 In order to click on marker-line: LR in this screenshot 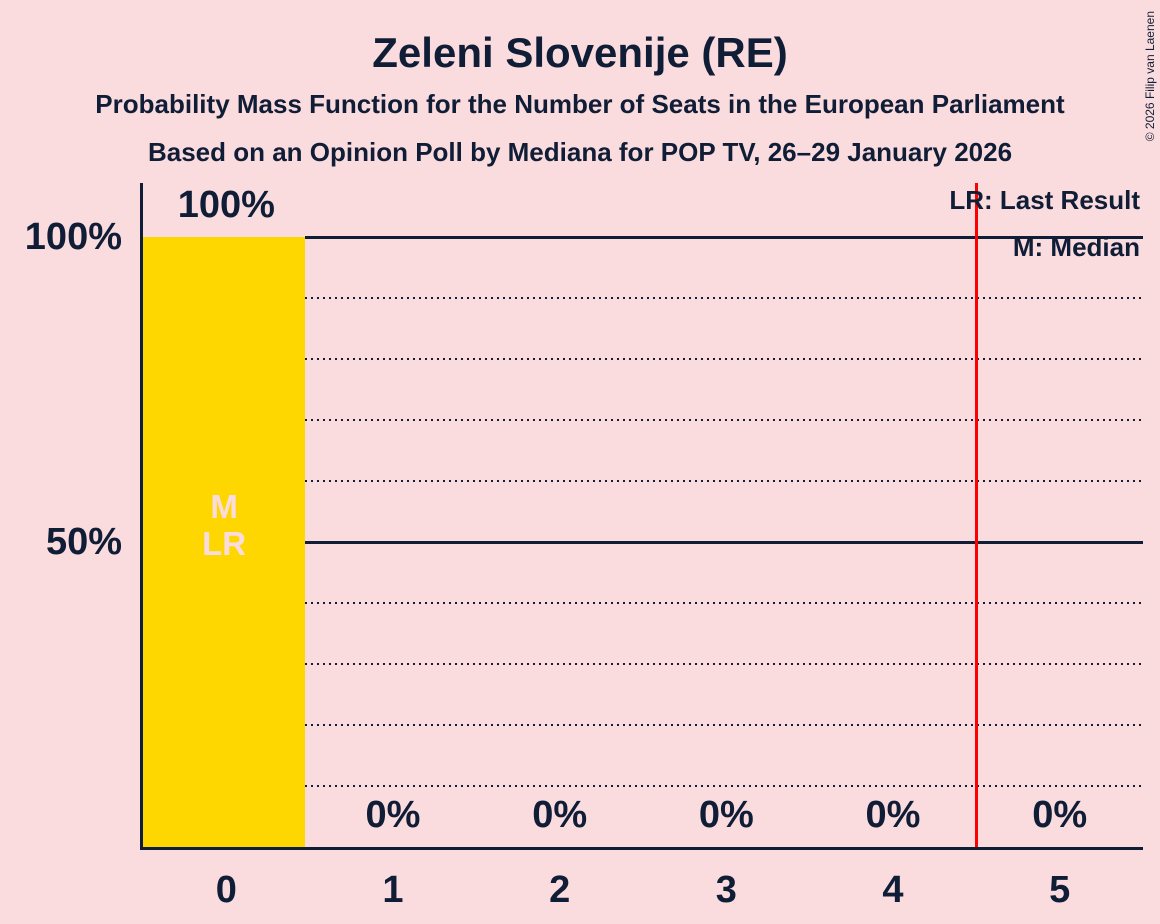, I will do `click(224, 543)`.